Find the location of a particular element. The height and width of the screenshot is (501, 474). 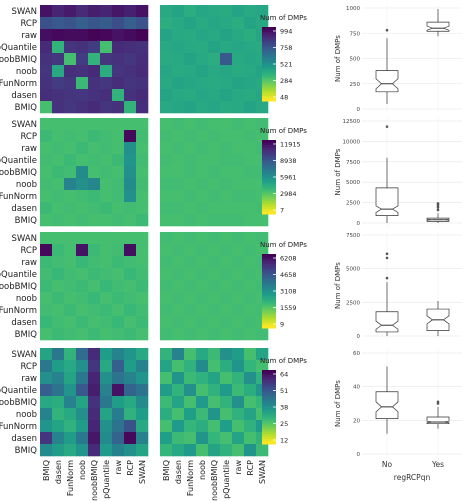

legend-tick-label: 994 is located at coordinates (286, 32).